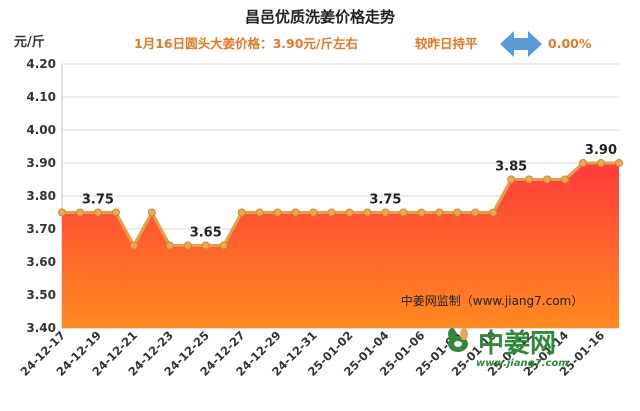 Image resolution: width=640 pixels, height=411 pixels. Describe the element at coordinates (511, 167) in the screenshot. I see `data-label: 3.85` at that location.